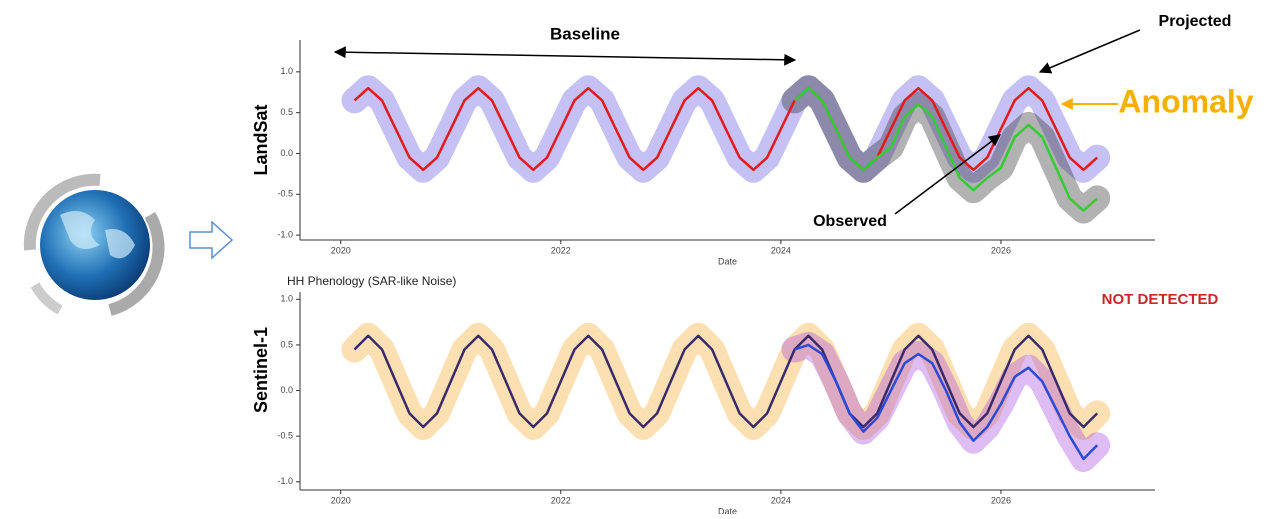  What do you see at coordinates (261, 370) in the screenshot?
I see `y-axis-label: Sentinel-1` at bounding box center [261, 370].